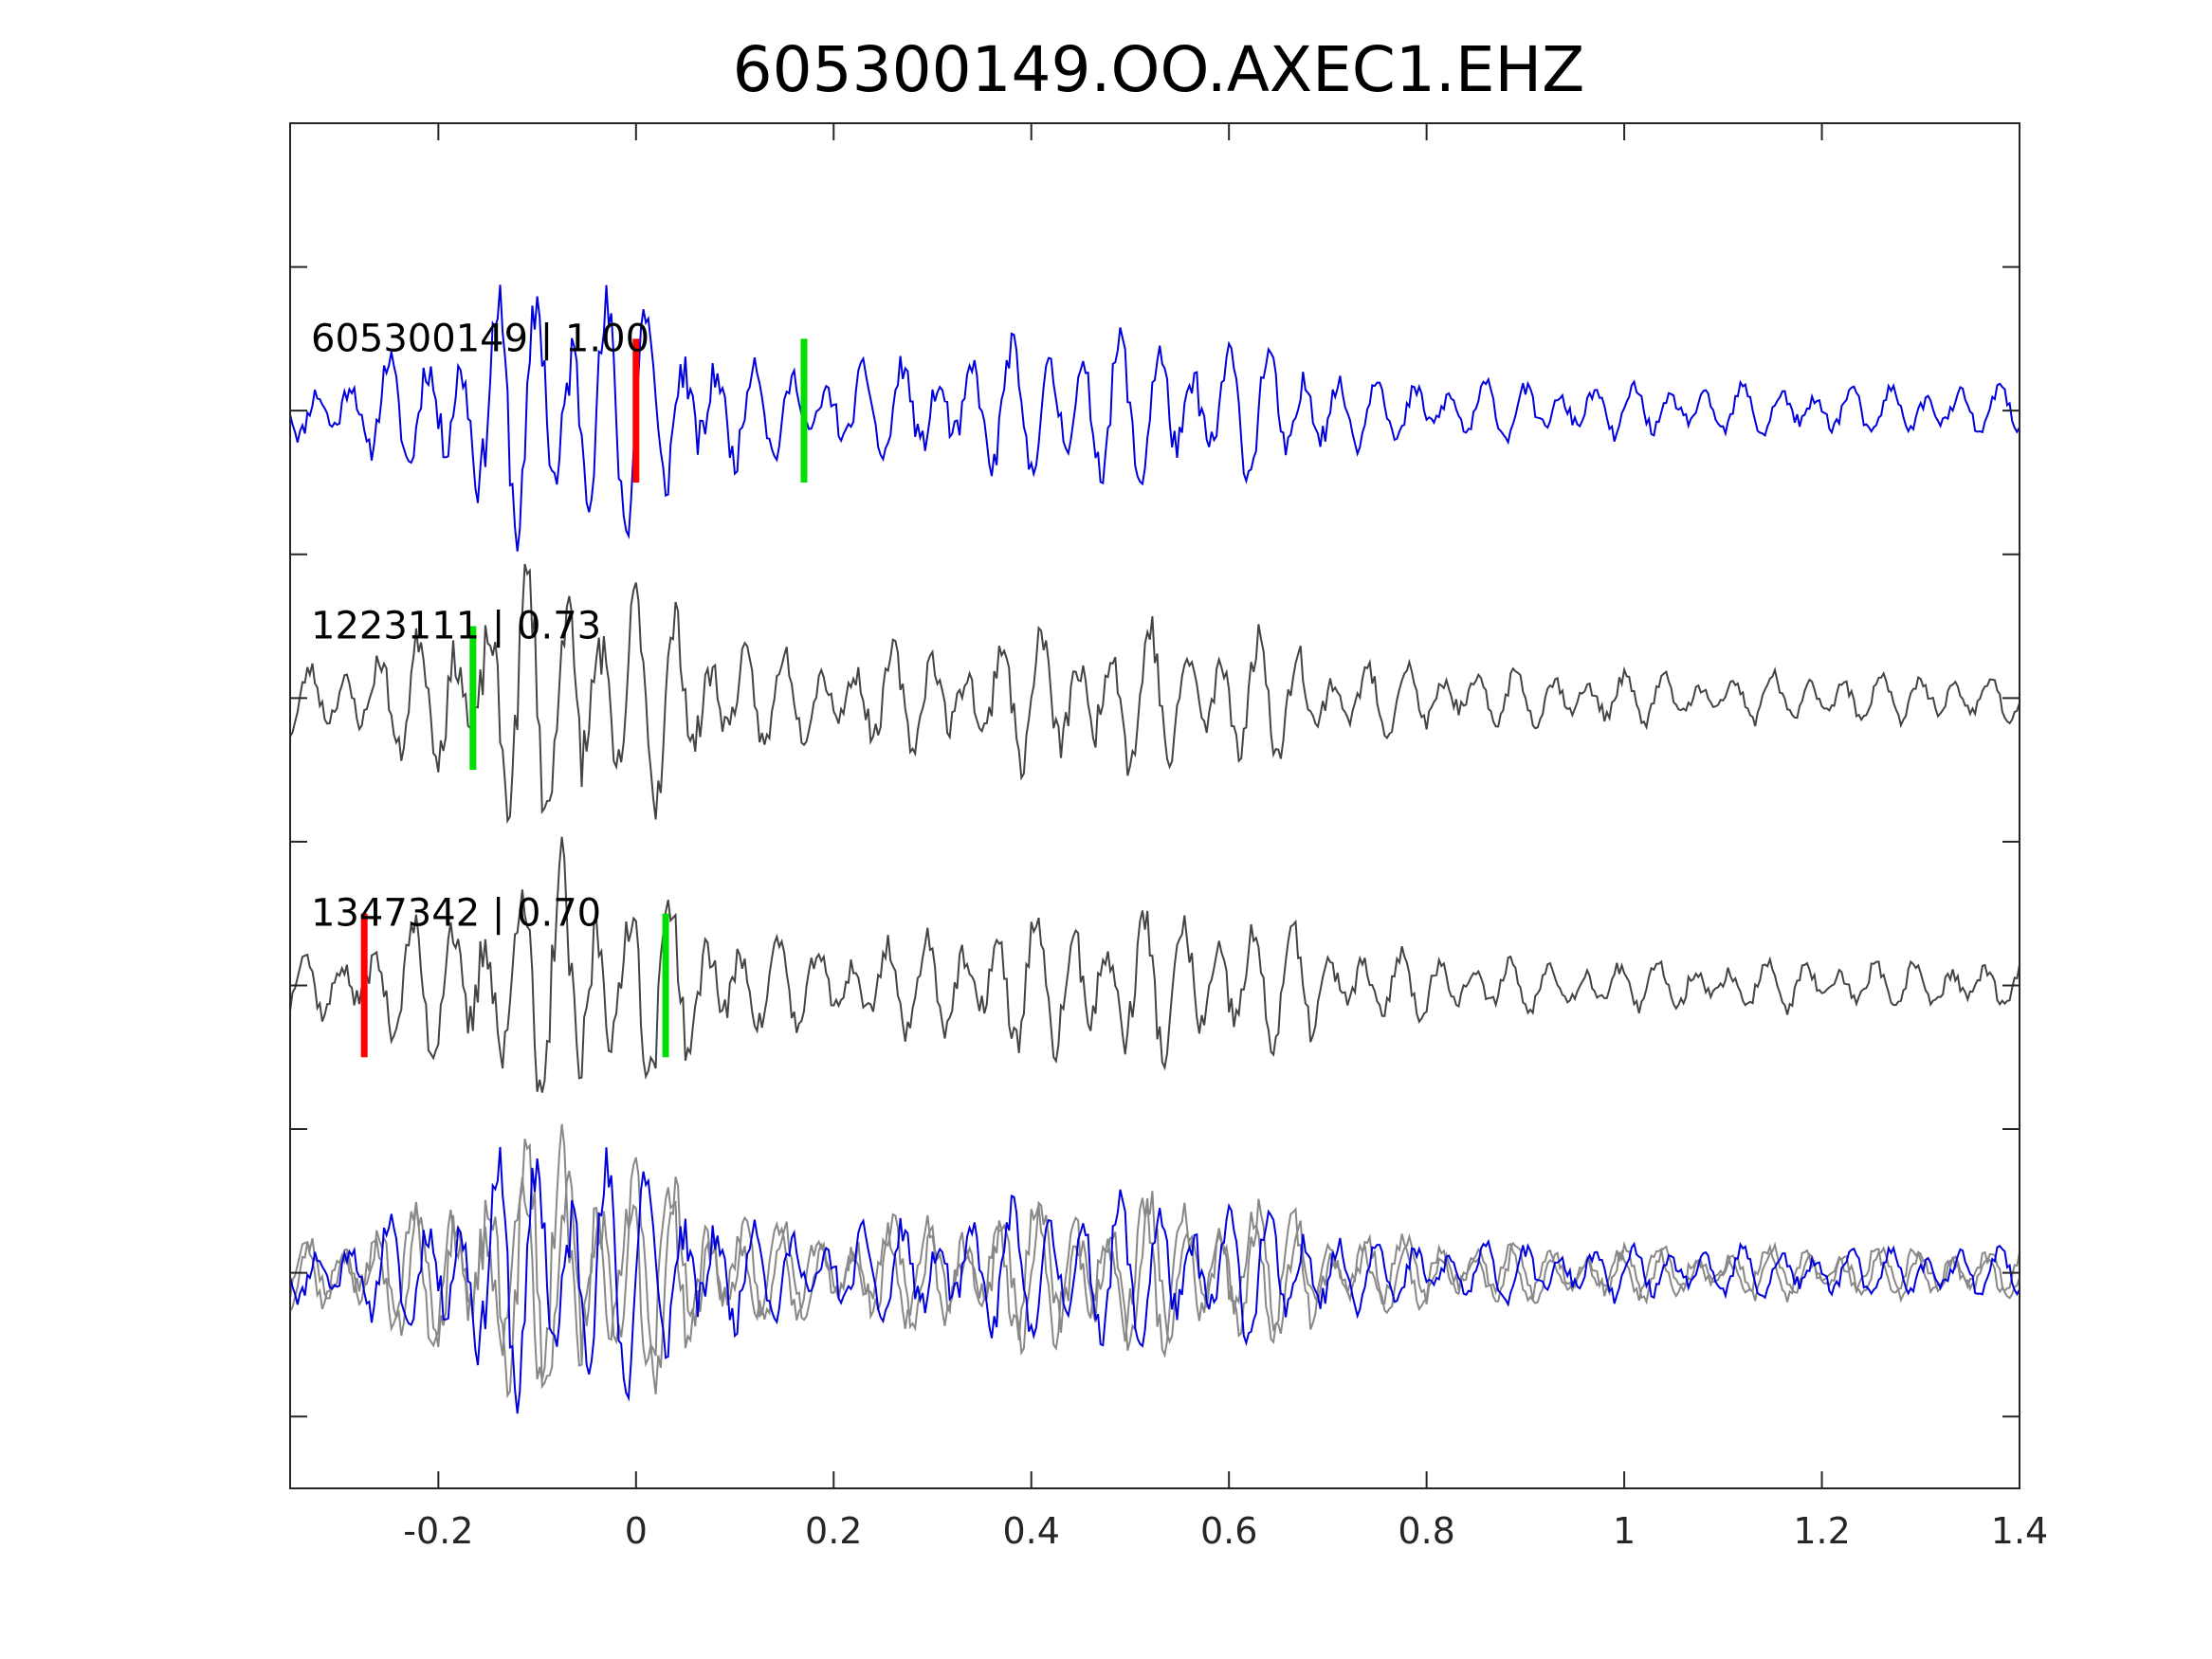 The height and width of the screenshot is (1659, 2212). Describe the element at coordinates (636, 1531) in the screenshot. I see `x-tick-label: 0` at that location.